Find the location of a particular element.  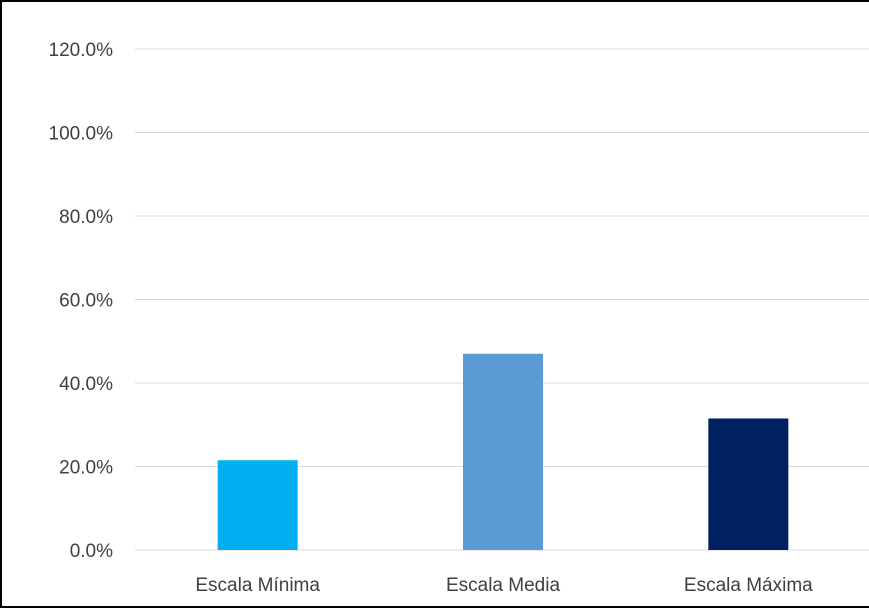

x-category-label: Escala Máxima is located at coordinates (748, 585).